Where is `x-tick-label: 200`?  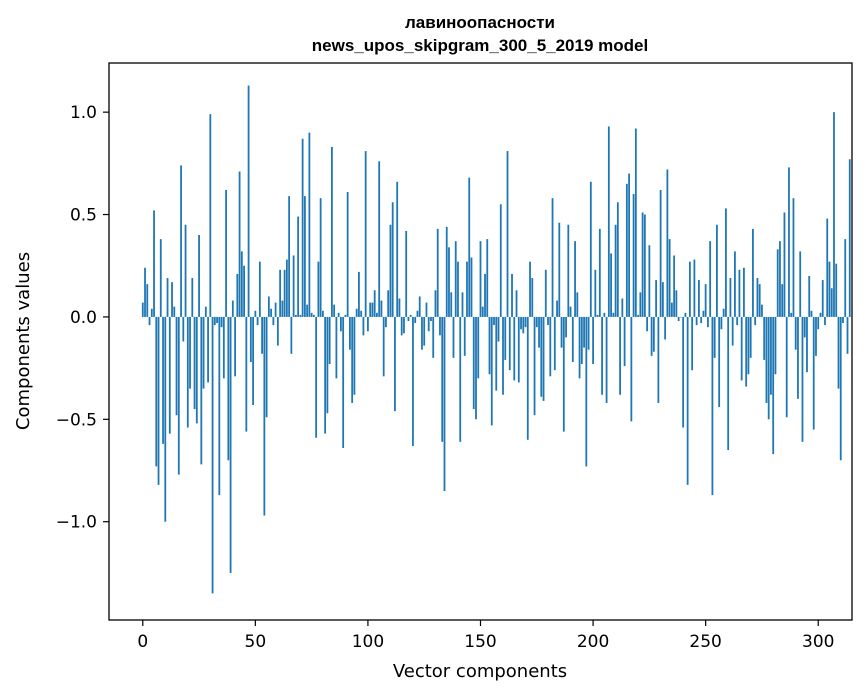
x-tick-label: 200 is located at coordinates (593, 642).